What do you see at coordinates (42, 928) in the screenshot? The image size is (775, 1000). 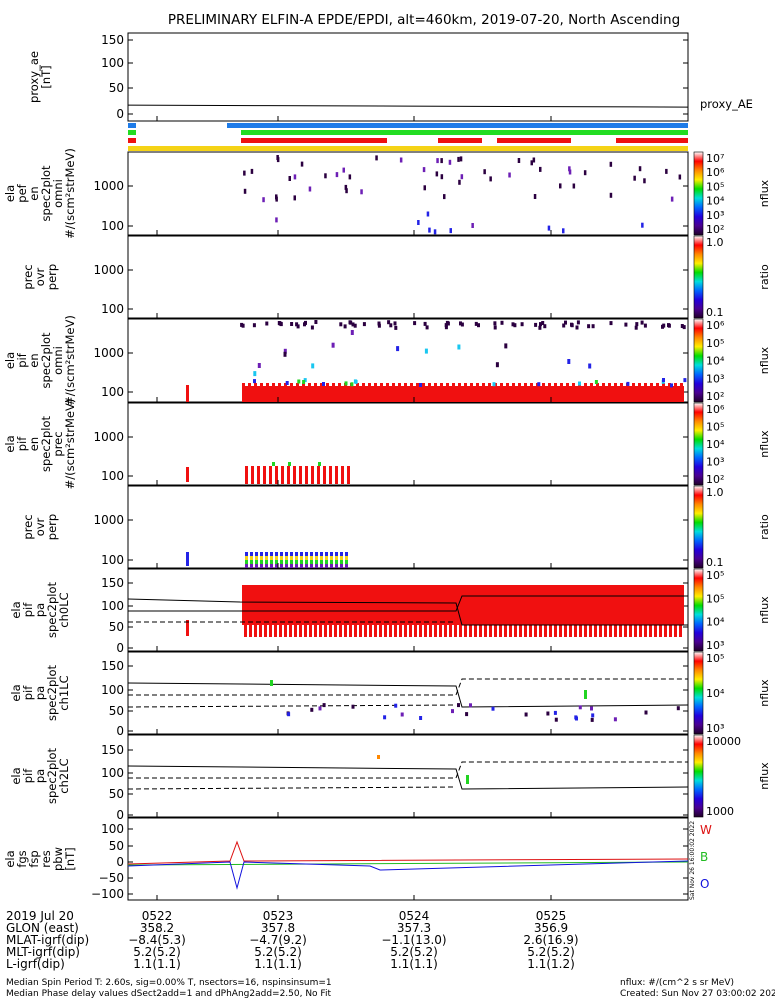 I see `xaxis-row-label: GLON (east)` at bounding box center [42, 928].